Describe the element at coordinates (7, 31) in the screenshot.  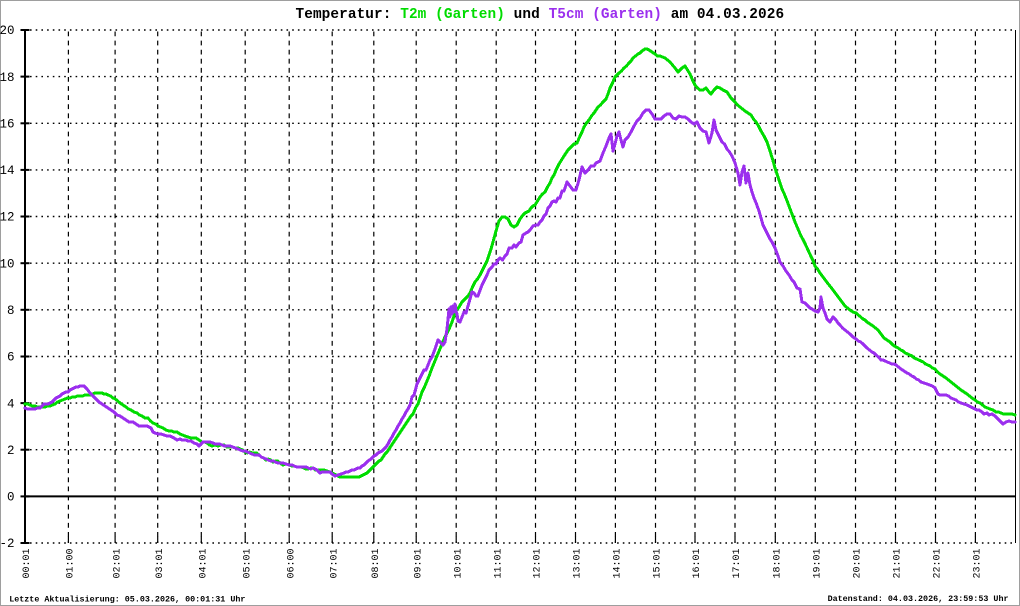
I see `svg-text: 20` at that location.